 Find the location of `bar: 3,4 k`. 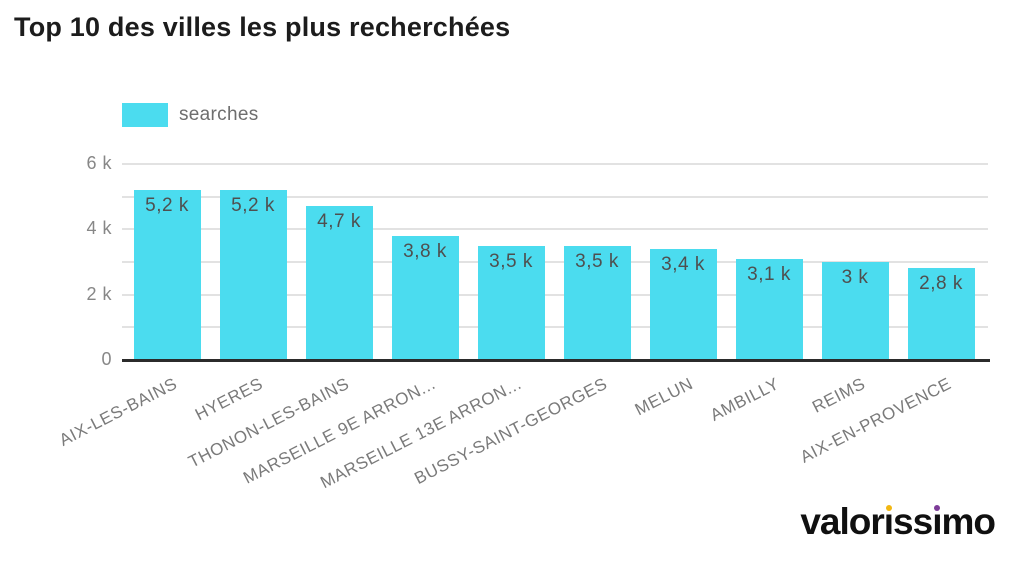

bar: 3,4 k is located at coordinates (683, 304).